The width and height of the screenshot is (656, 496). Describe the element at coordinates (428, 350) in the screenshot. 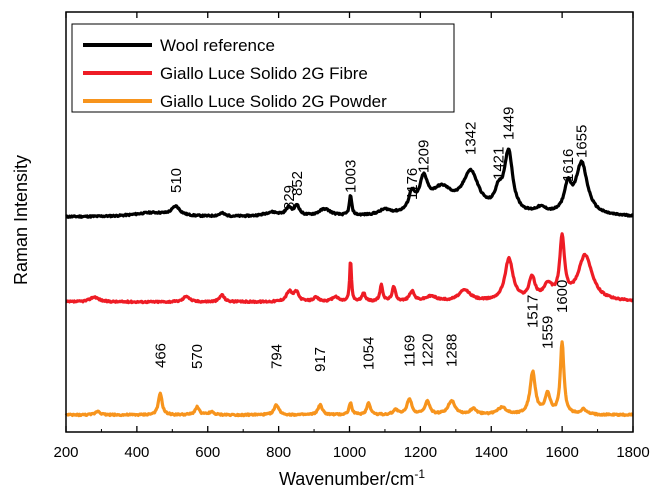

I see `peak-label-1220: 1220` at that location.